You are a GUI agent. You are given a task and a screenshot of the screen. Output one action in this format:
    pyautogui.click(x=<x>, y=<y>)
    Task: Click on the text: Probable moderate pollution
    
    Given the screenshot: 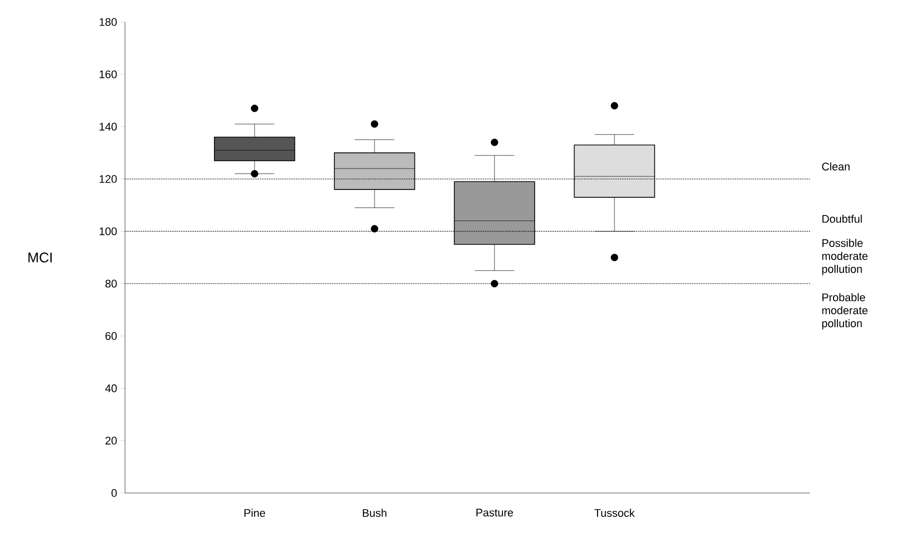 What is the action you would take?
    pyautogui.click(x=845, y=311)
    